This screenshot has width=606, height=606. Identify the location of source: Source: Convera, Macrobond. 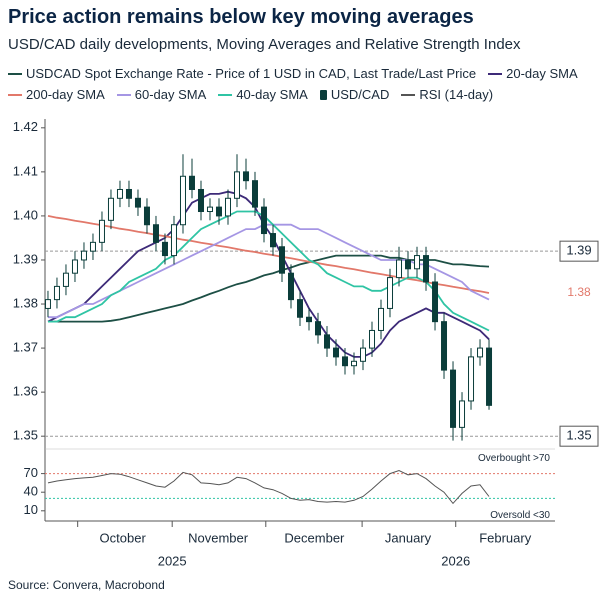
(86, 585).